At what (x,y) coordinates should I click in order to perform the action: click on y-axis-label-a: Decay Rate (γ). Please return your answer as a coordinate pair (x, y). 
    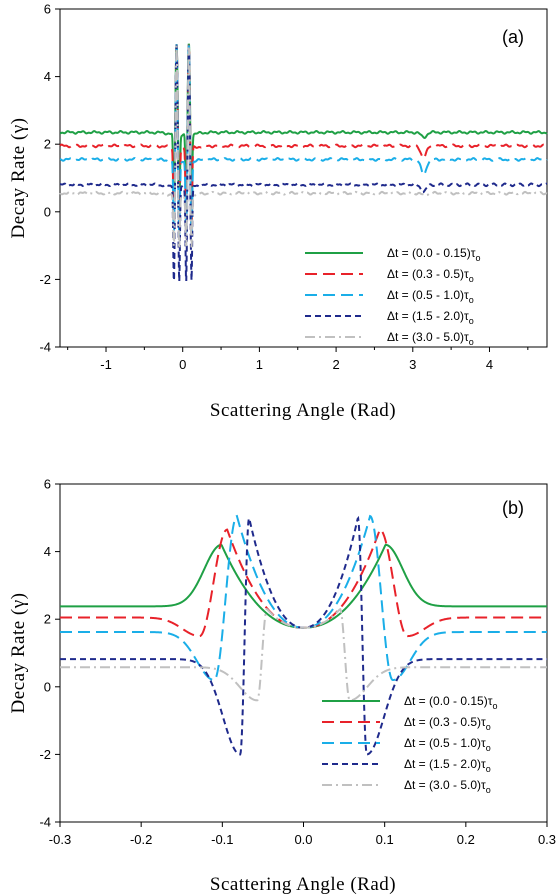
    Looking at the image, I should click on (18, 178).